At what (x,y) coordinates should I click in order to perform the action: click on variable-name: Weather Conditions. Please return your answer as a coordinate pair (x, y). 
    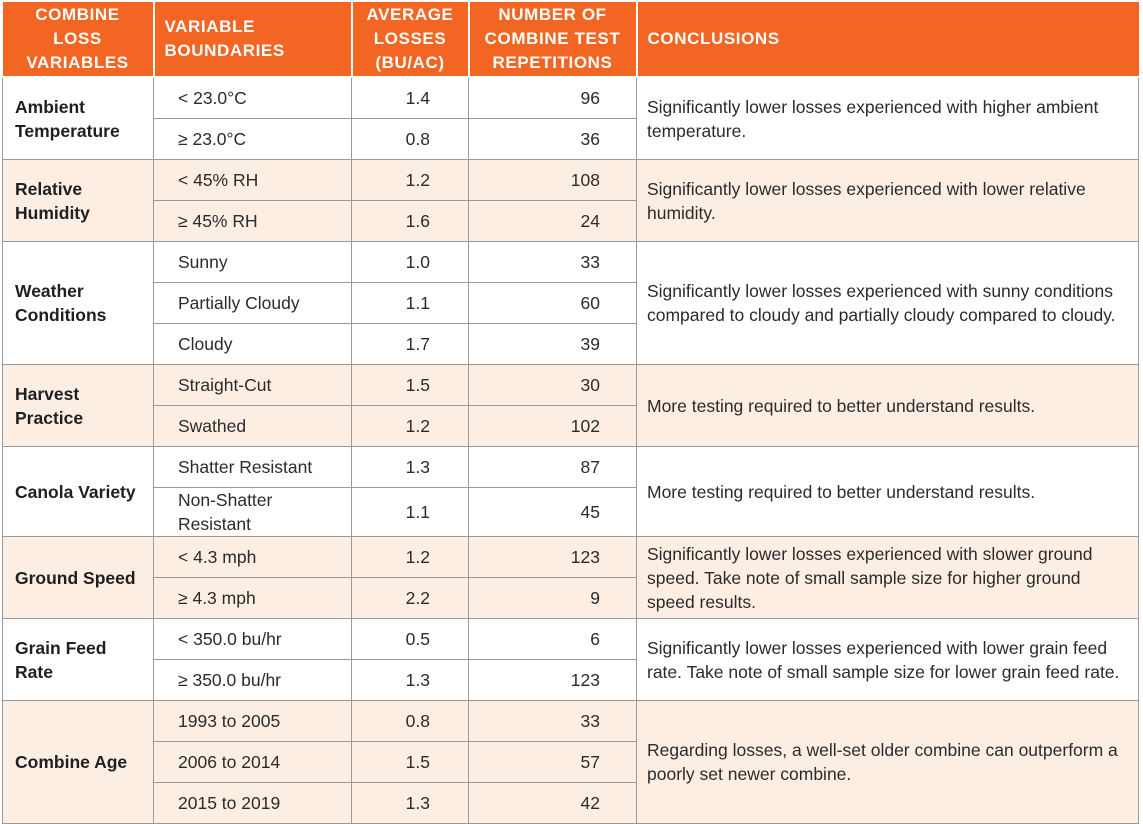
    Looking at the image, I should click on (78, 303).